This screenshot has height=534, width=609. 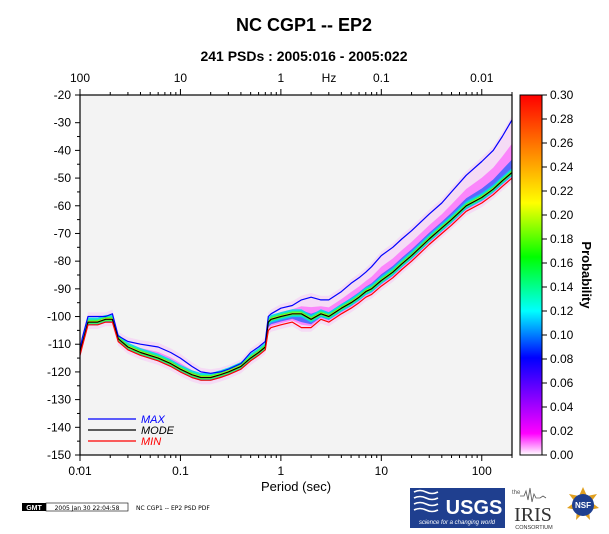 I want to click on chart-title: NC CGP1 -- EP2, so click(x=304, y=25).